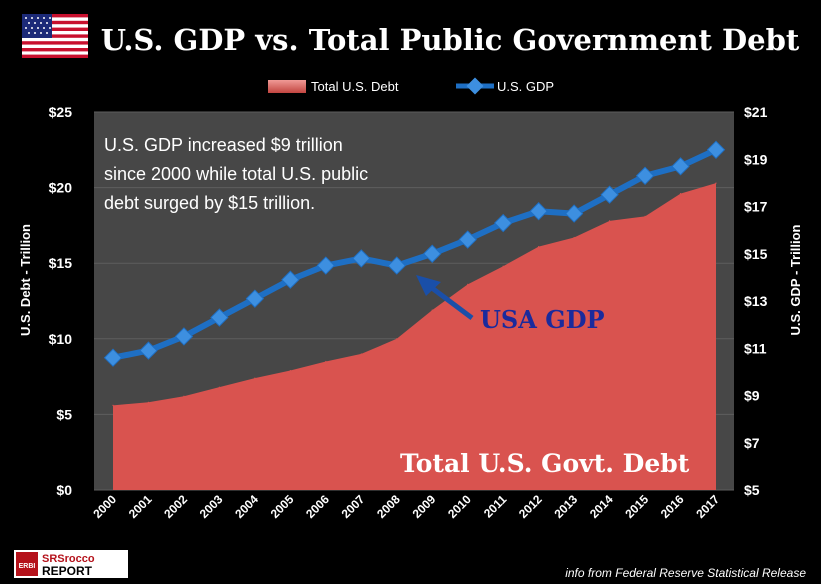 This screenshot has width=821, height=584. I want to click on x-tick-label: 2005, so click(282, 506).